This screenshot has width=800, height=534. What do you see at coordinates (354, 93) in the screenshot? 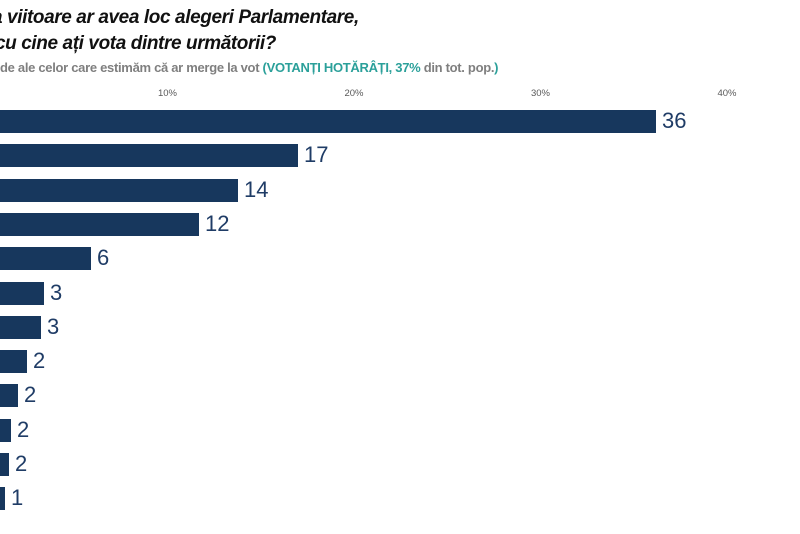
I see `axis-tick-label: 20%` at bounding box center [354, 93].